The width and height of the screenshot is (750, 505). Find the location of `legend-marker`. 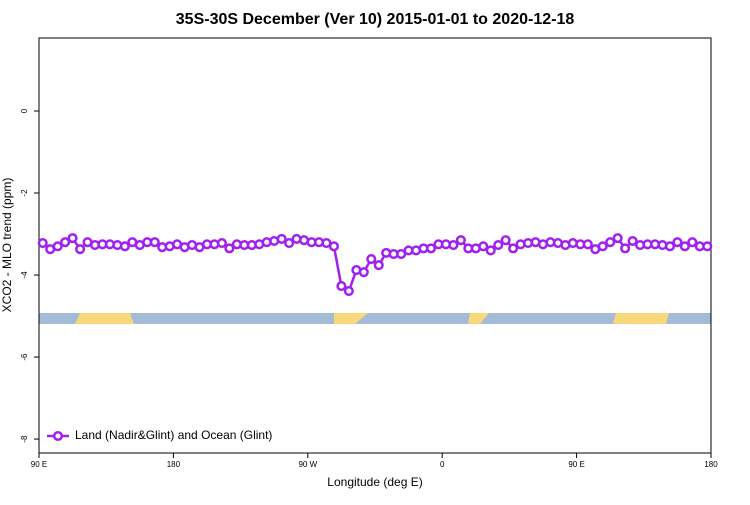

legend-marker is located at coordinates (58, 436).